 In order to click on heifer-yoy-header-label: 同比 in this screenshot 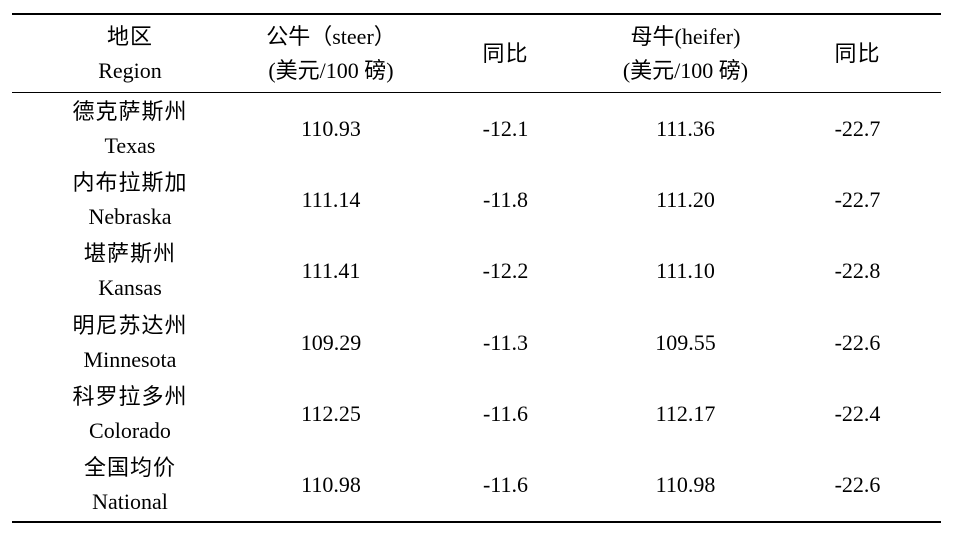, I will do `click(857, 53)`.